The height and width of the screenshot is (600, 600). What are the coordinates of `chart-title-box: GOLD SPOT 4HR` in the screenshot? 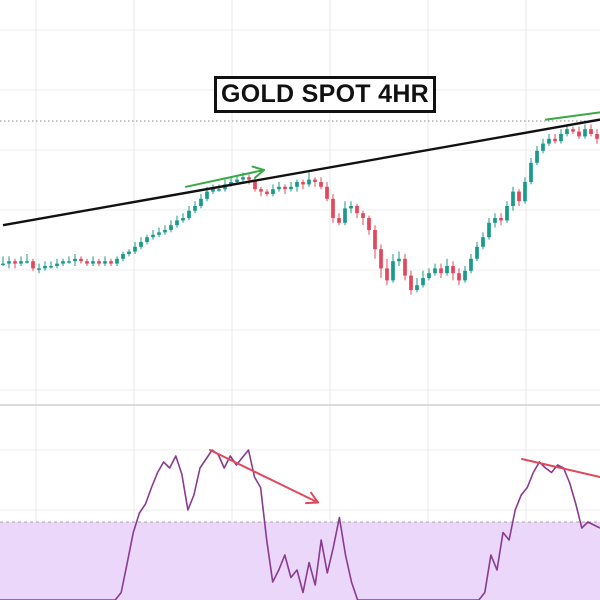 It's located at (325, 94).